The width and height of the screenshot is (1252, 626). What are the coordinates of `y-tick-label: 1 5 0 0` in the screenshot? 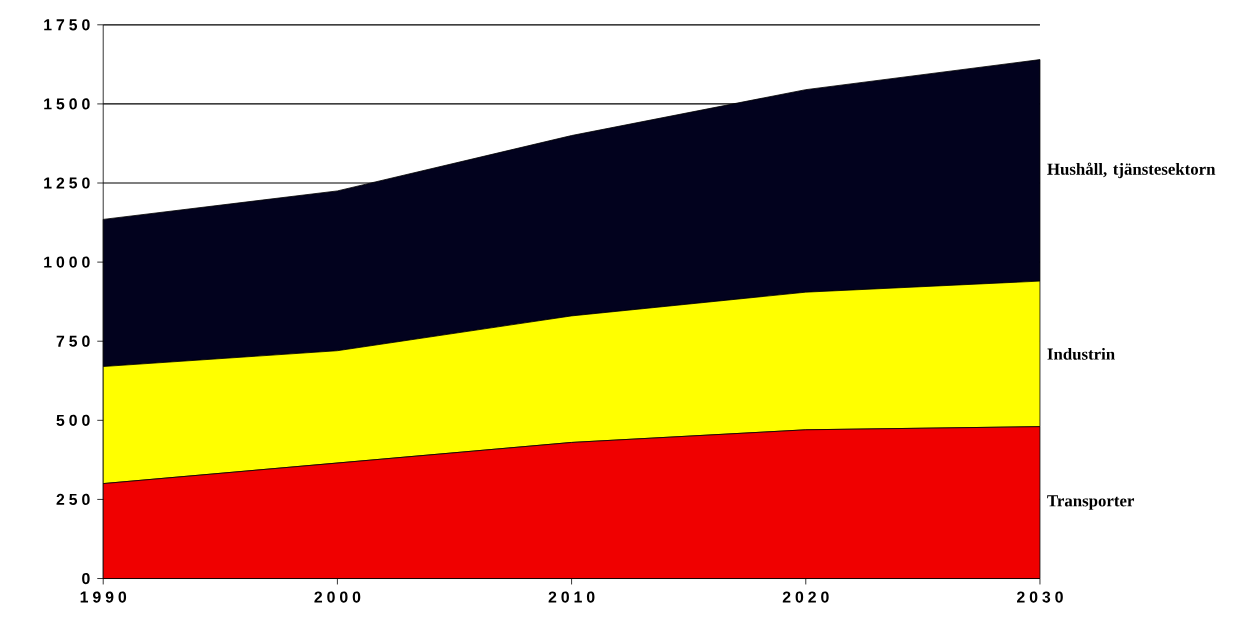 It's located at (67, 104).